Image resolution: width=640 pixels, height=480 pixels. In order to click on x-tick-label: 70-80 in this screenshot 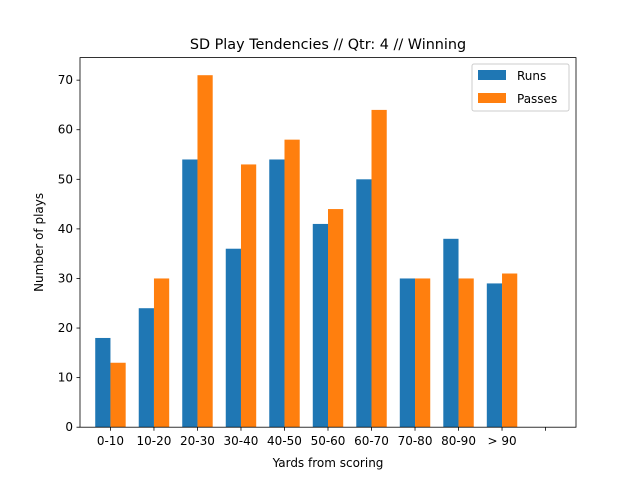, I will do `click(415, 441)`.